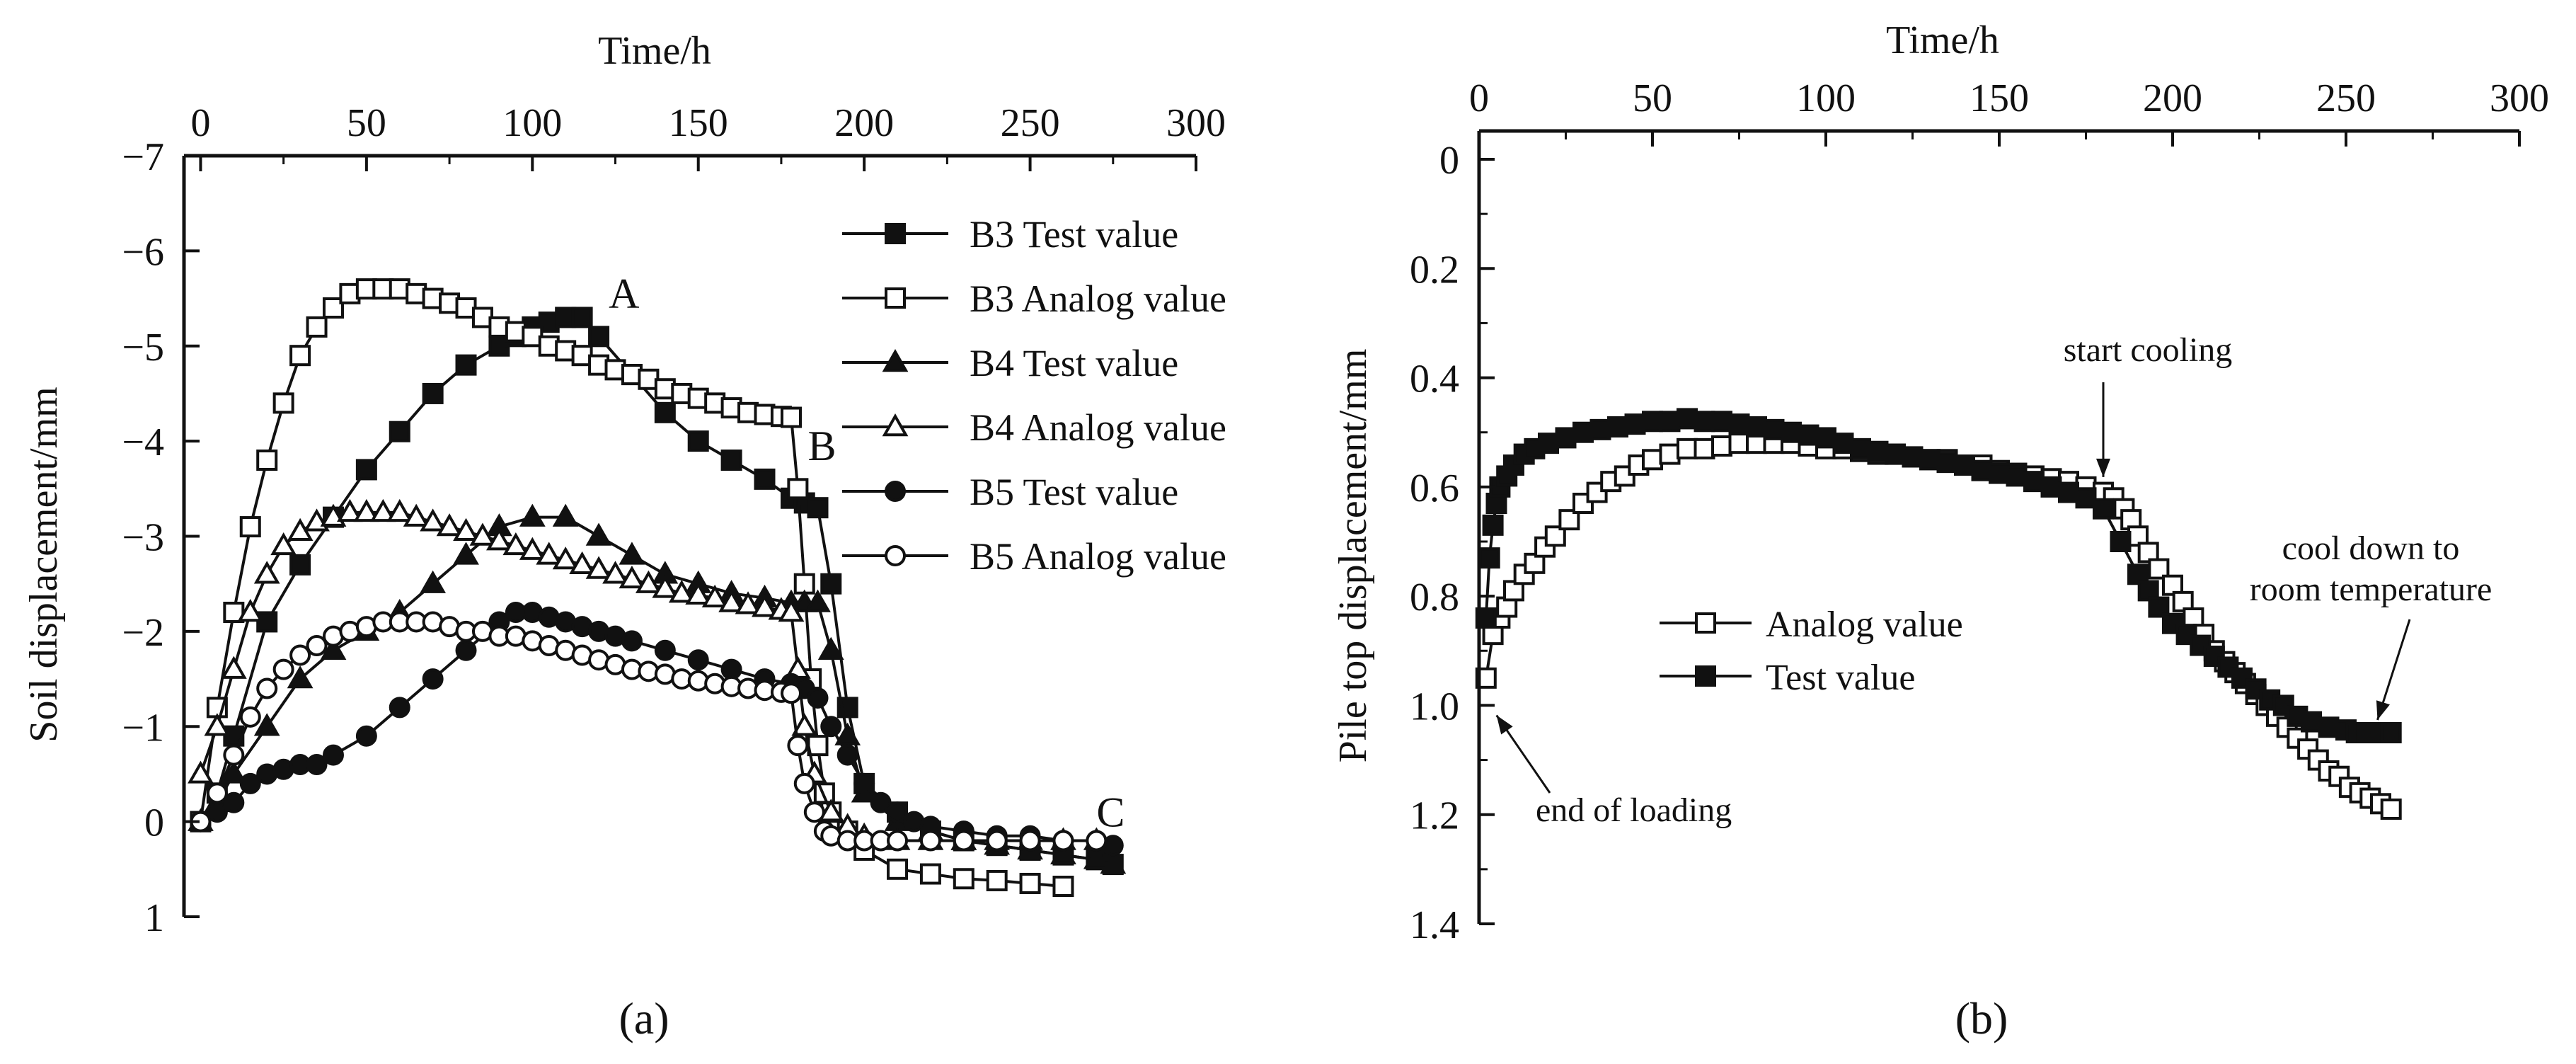 This screenshot has height=1064, width=2576. I want to click on panel-b-x-tick-label: 200, so click(2173, 98).